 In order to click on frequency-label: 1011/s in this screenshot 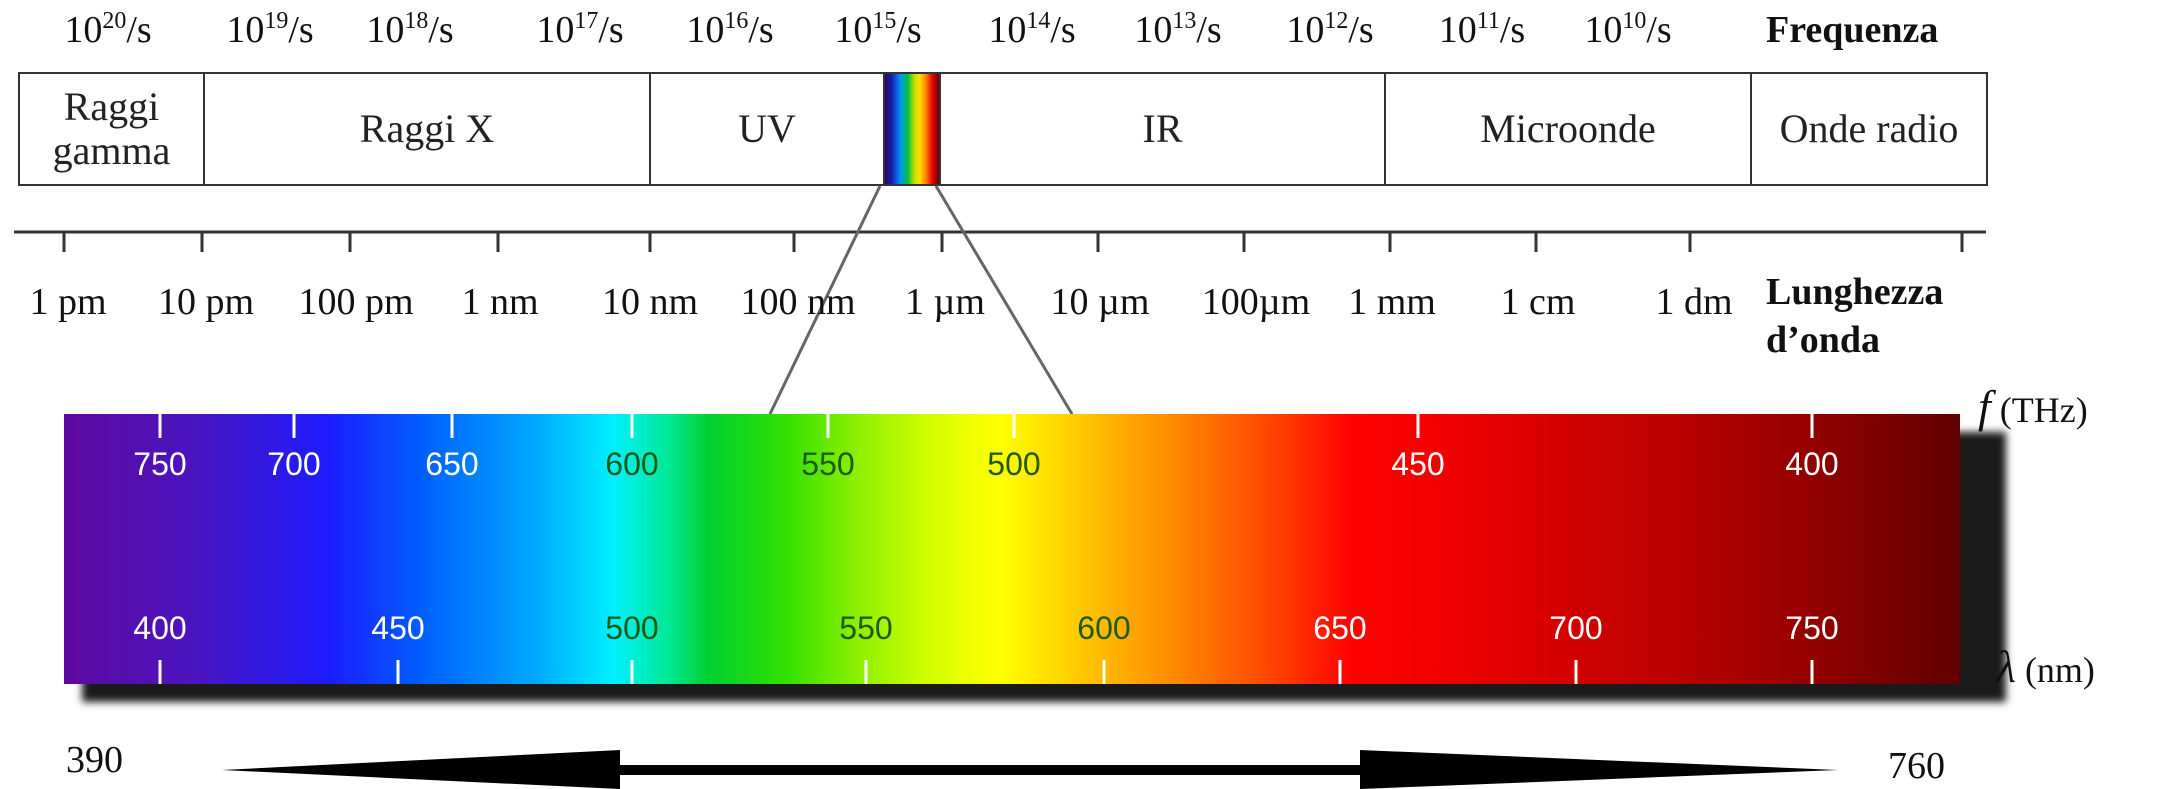, I will do `click(1482, 30)`.